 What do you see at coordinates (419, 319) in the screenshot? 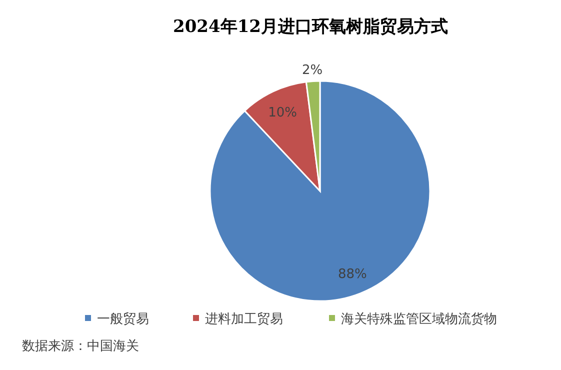
I see `legend-label: 海关特殊监管区域物流货物` at bounding box center [419, 319].